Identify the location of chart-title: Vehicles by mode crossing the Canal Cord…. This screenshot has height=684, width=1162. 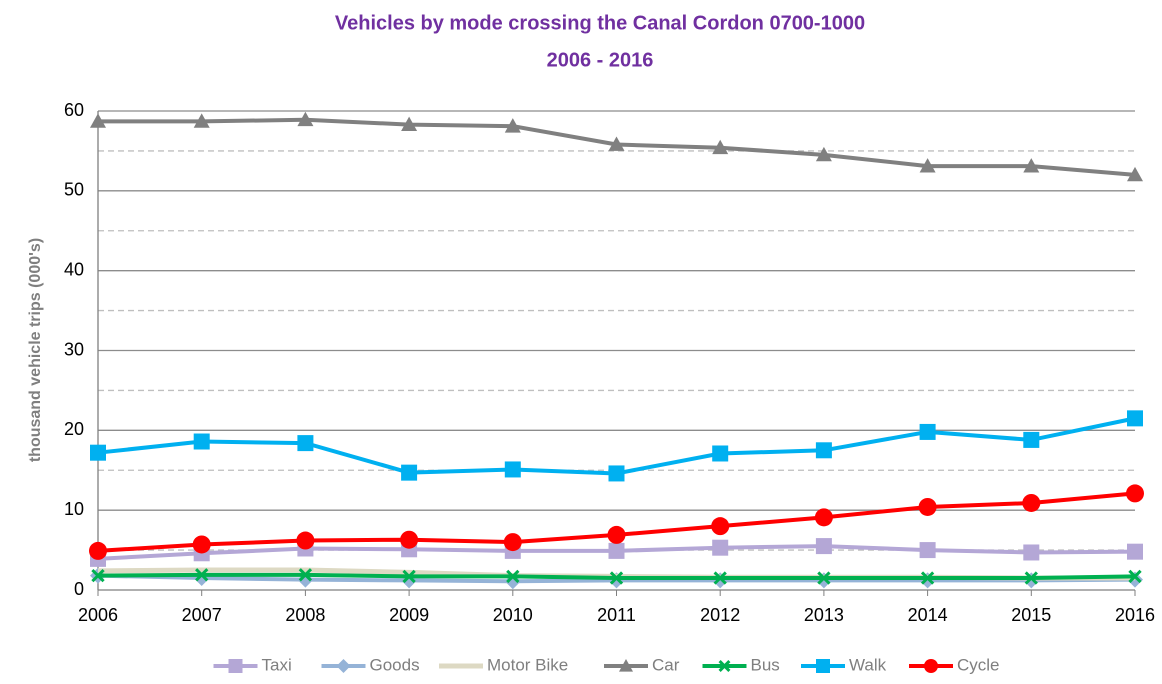
(600, 23).